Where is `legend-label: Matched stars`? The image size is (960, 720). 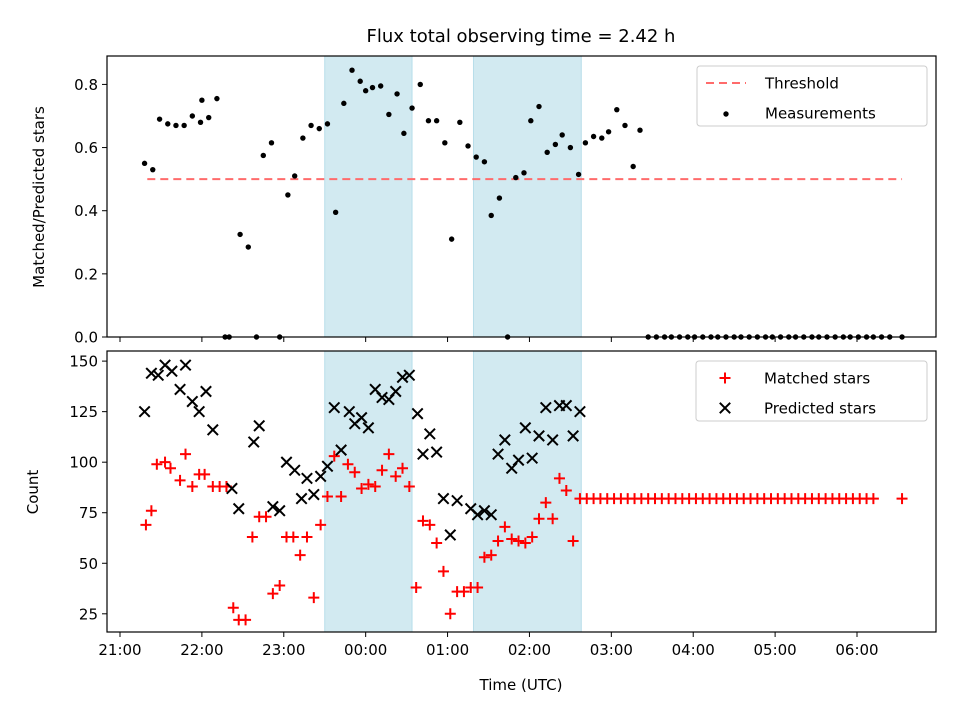
legend-label: Matched stars is located at coordinates (817, 379).